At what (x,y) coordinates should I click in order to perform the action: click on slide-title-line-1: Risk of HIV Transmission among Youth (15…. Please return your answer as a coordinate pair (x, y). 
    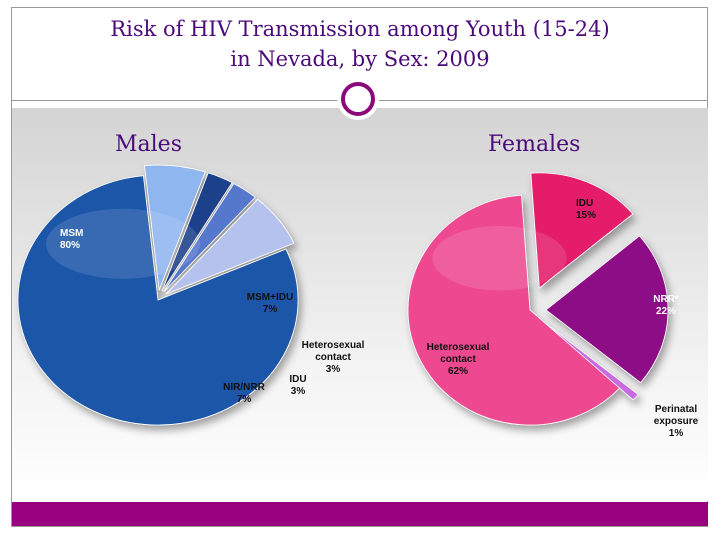
    Looking at the image, I should click on (360, 29).